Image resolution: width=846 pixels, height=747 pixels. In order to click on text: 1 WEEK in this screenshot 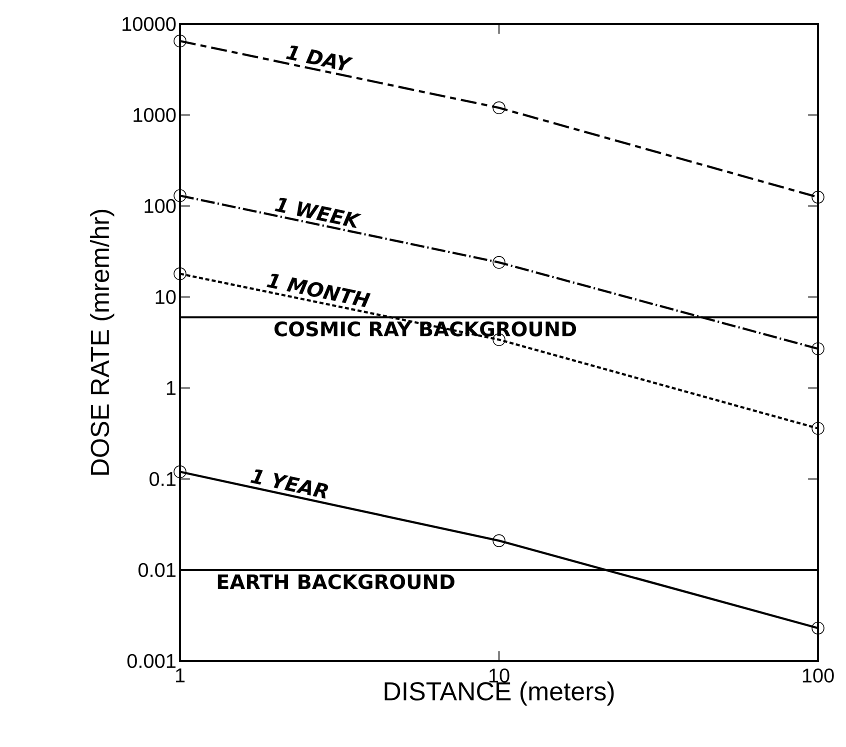, I will do `click(318, 213)`.